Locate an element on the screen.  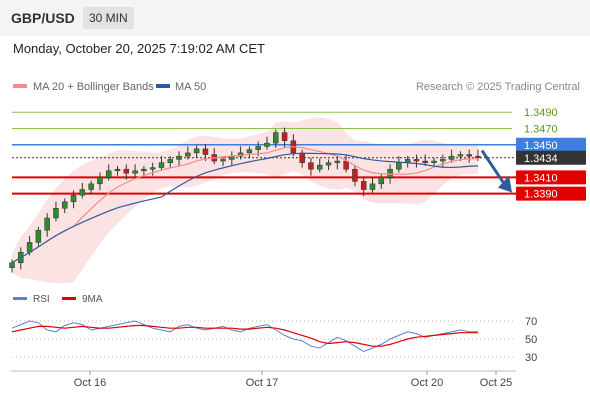
source-label: Research © 2025 Trading Central is located at coordinates (498, 87).